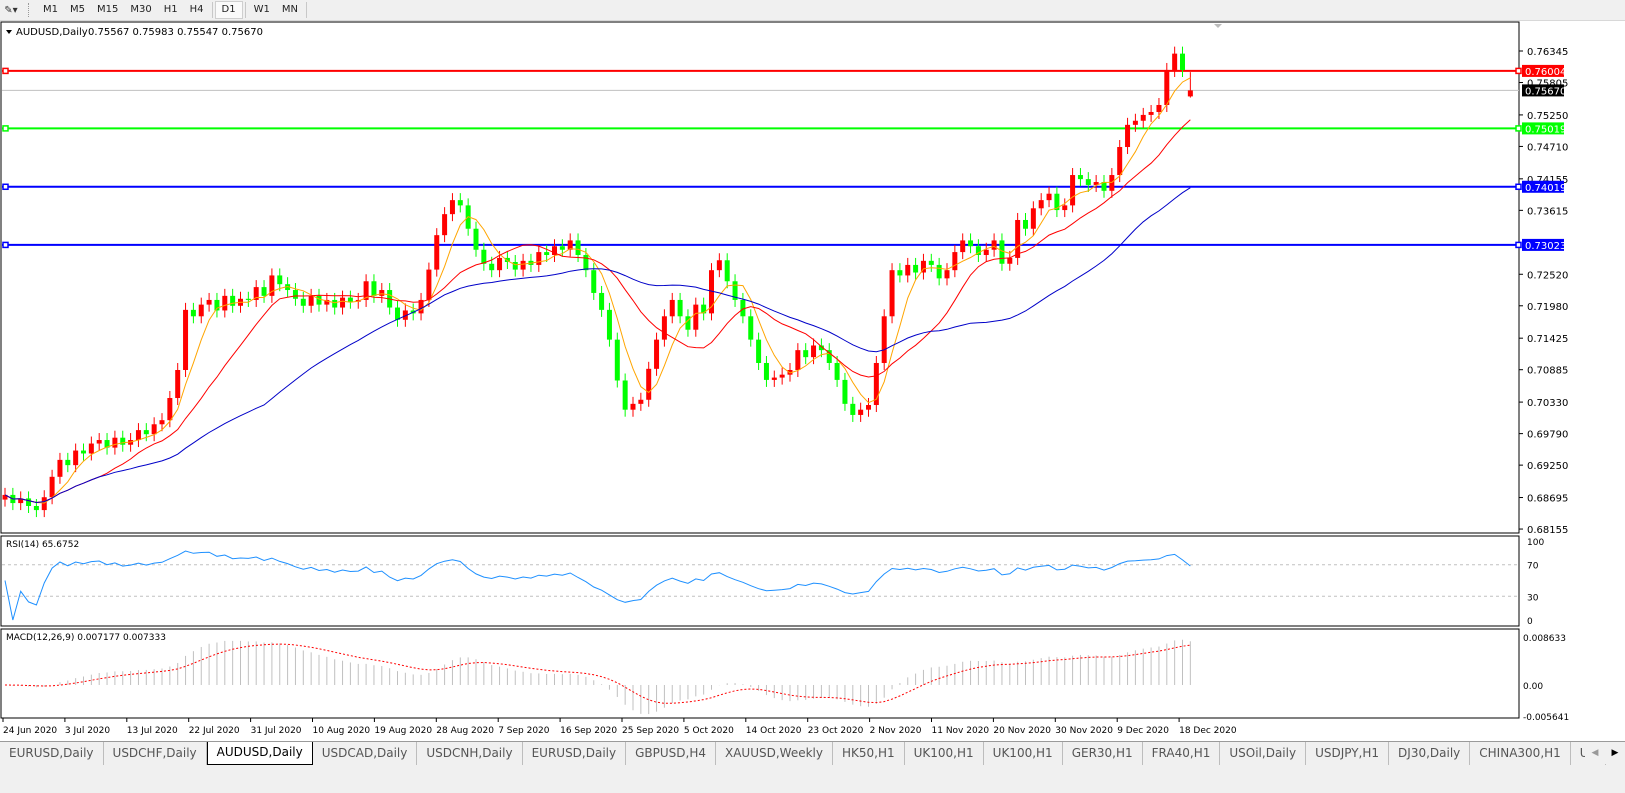  What do you see at coordinates (196, 9) in the screenshot?
I see `timeframe-button-h4: H4` at bounding box center [196, 9].